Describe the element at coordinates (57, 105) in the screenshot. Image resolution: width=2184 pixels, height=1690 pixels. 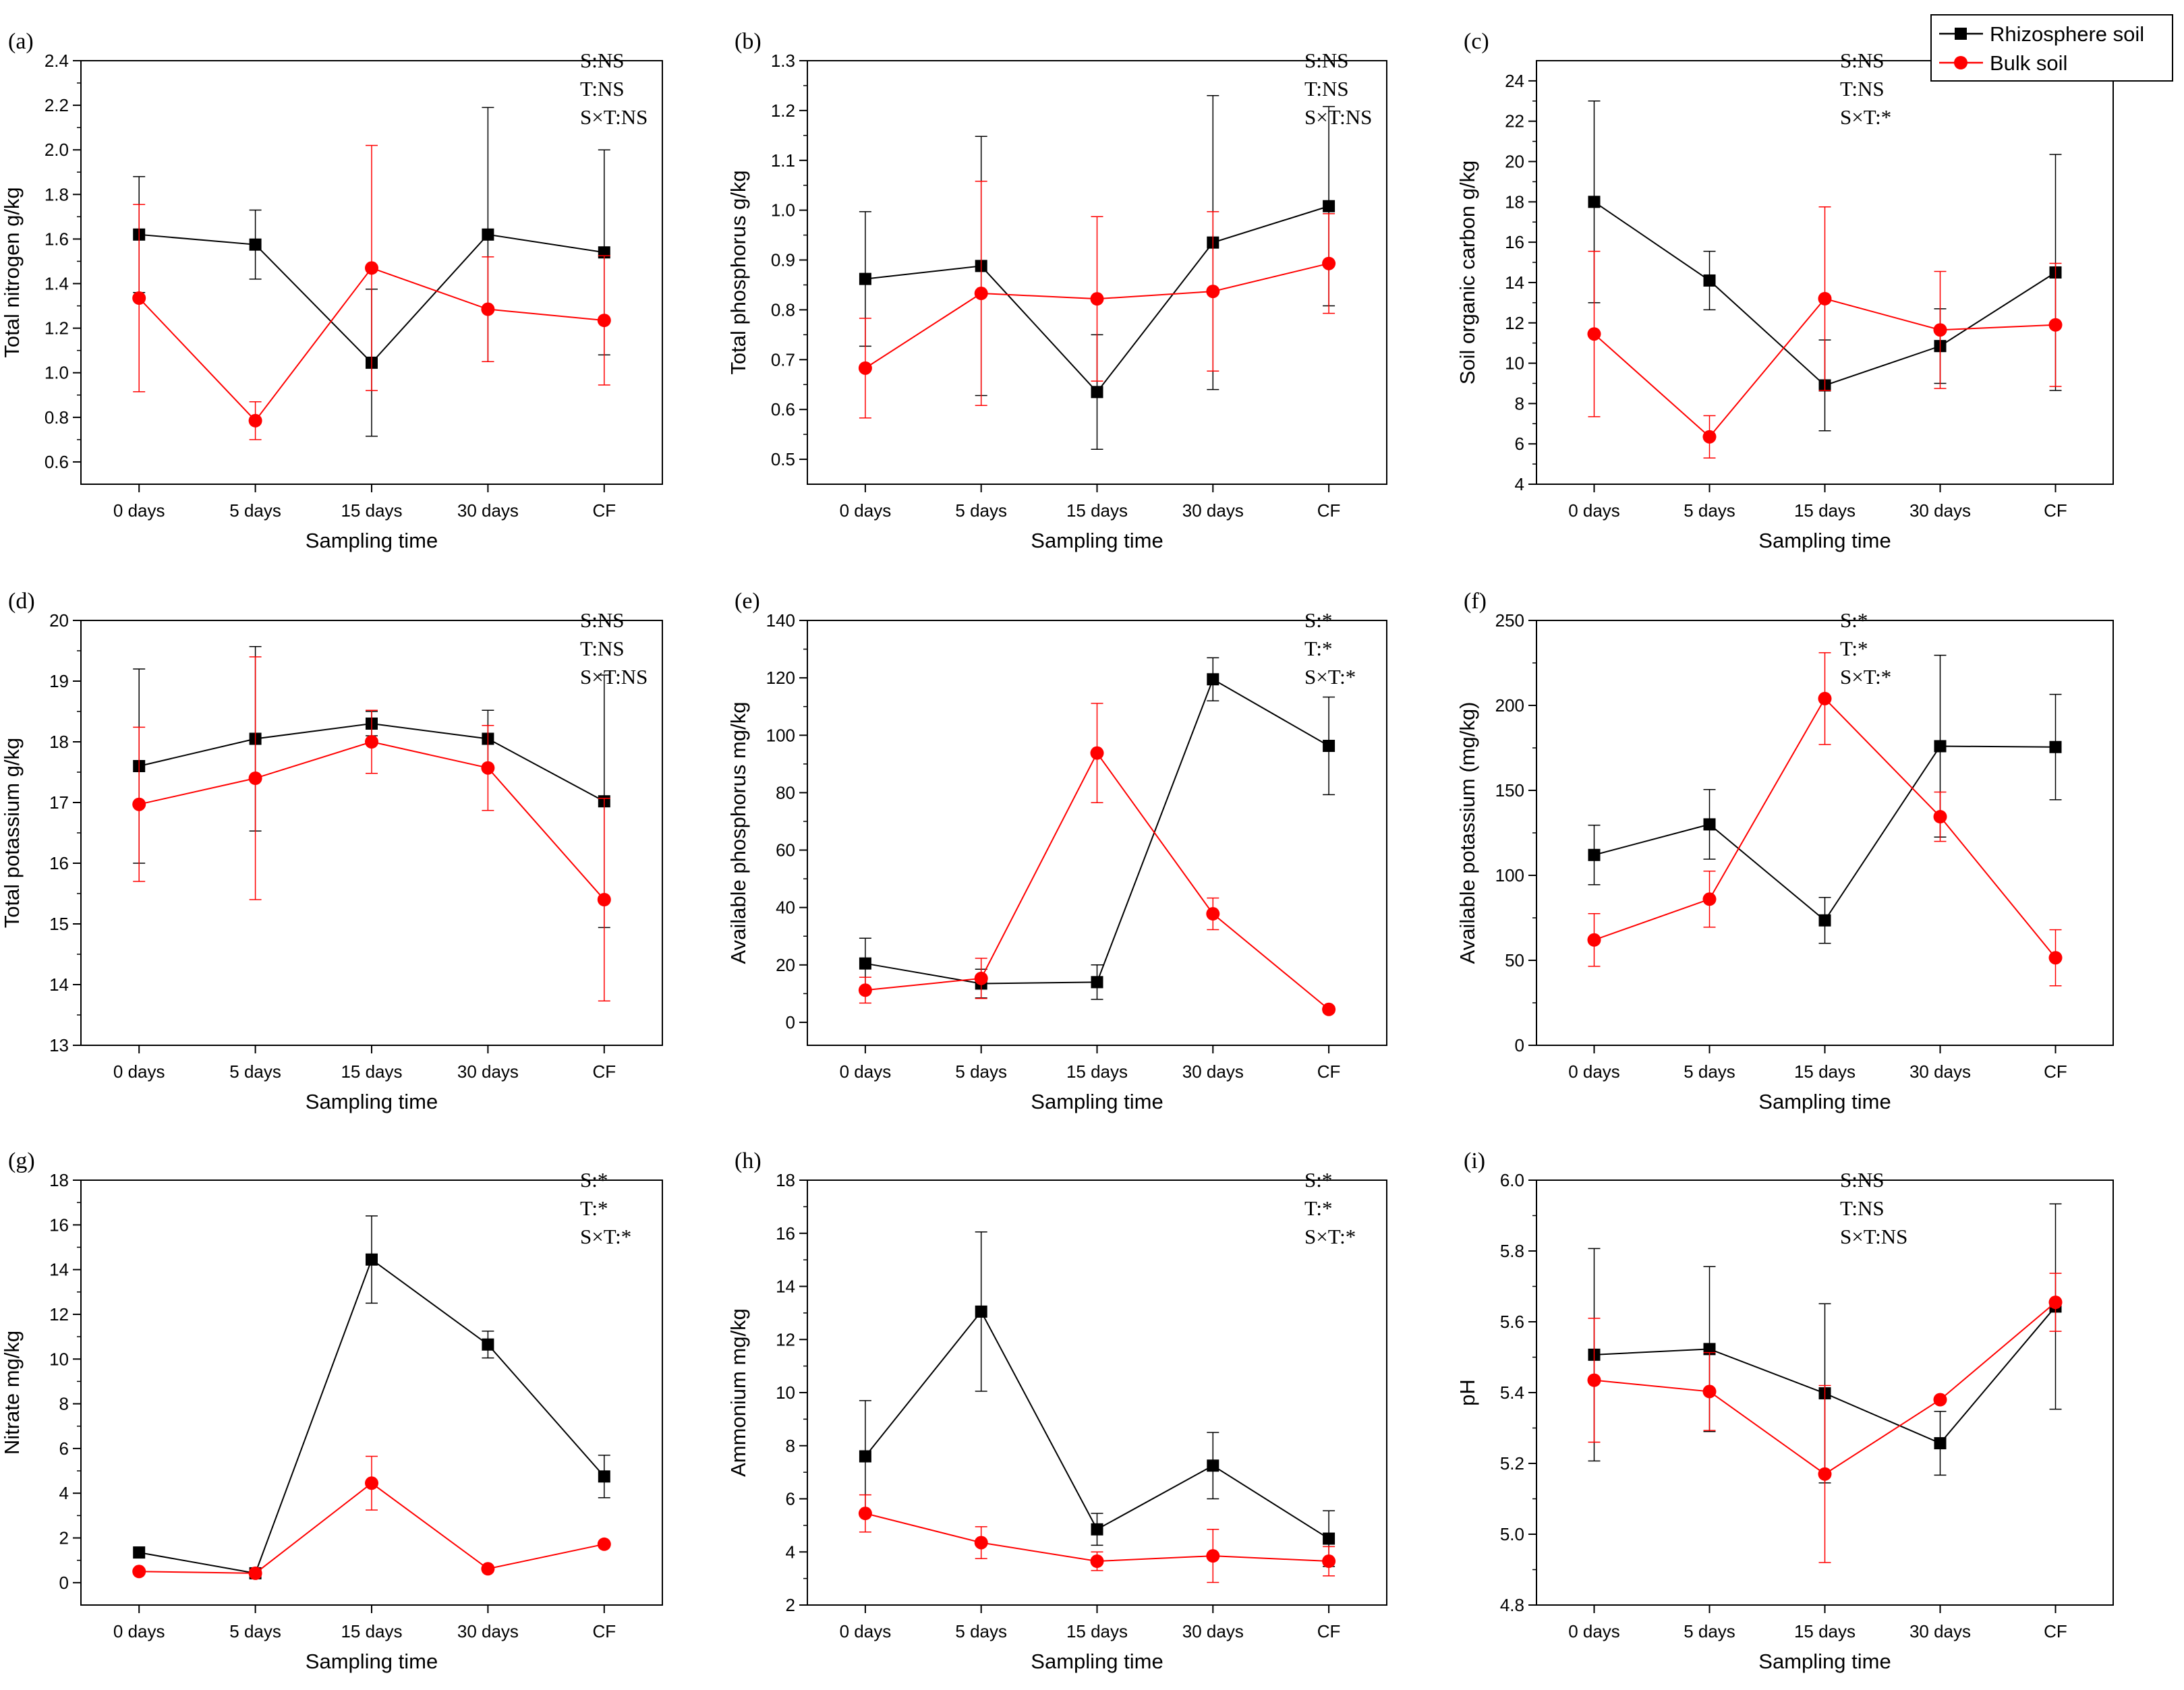
I see `y-tick-label: 2.2` at that location.